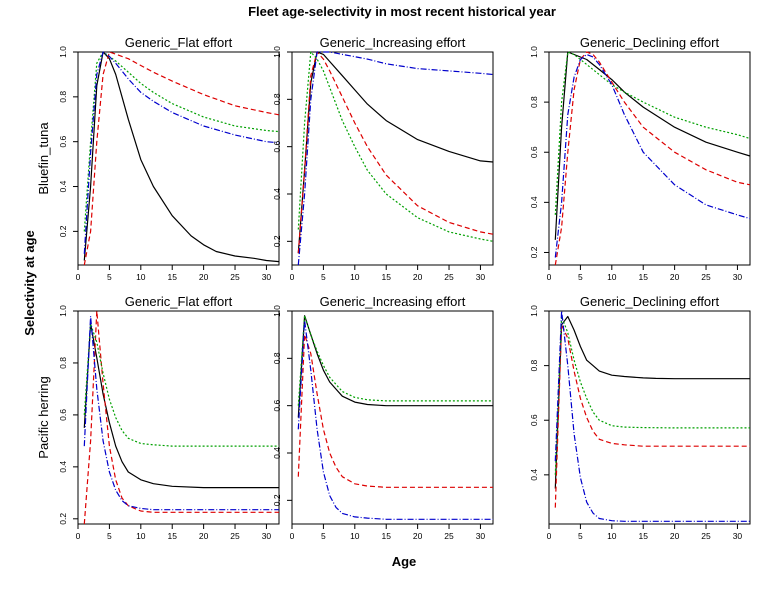 The image size is (765, 595). I want to click on row-label: Bluefin_tuna, so click(43, 158).